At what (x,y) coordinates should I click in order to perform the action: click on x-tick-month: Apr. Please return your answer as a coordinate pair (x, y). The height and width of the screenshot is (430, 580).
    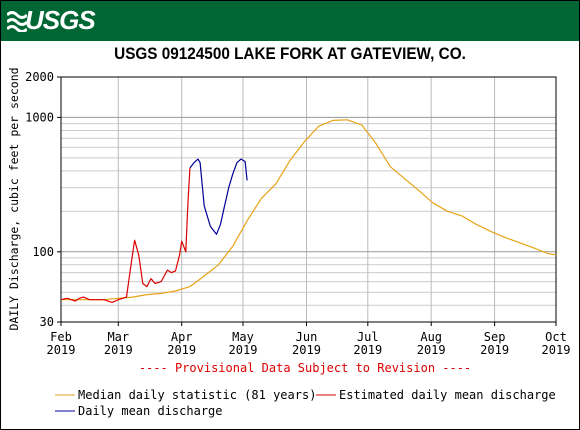
    Looking at the image, I should click on (182, 337).